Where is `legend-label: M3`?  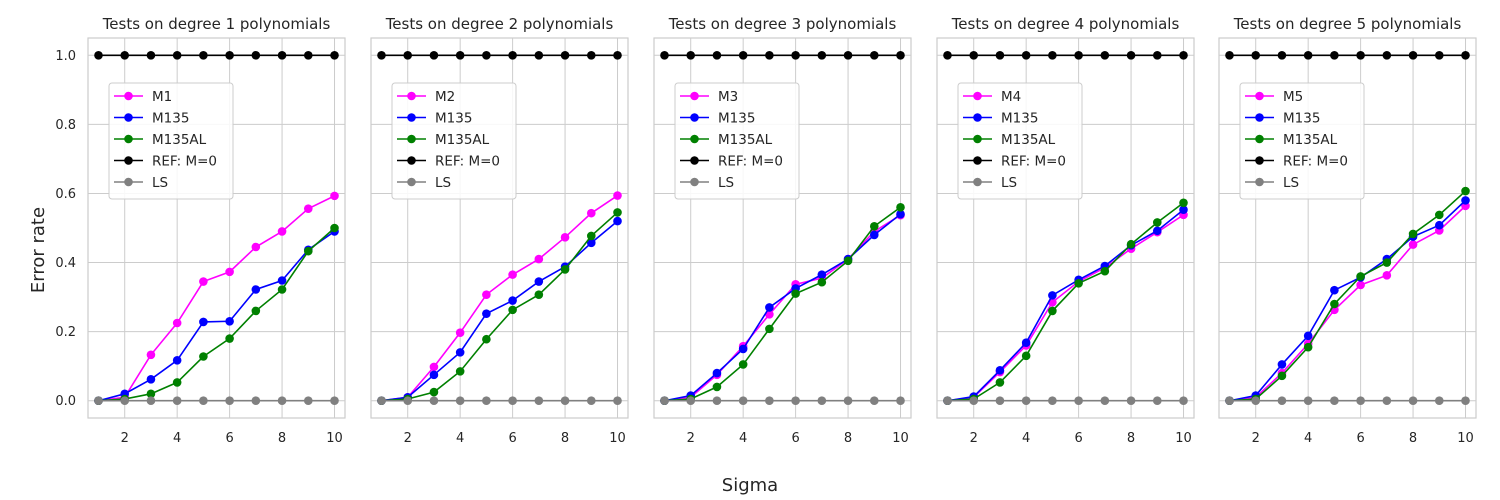 legend-label: M3 is located at coordinates (728, 97).